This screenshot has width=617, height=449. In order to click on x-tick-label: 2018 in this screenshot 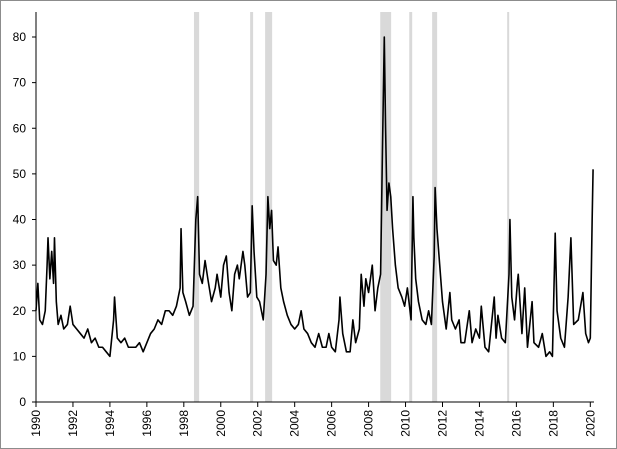, I will do `click(553, 423)`.